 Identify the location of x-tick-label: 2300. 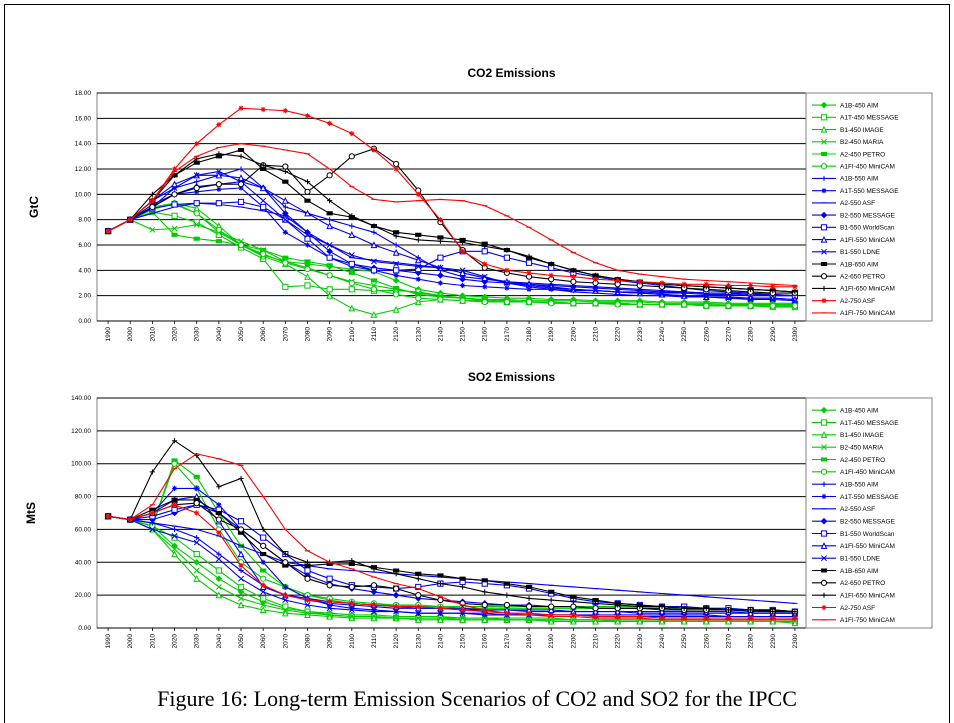
(795, 334).